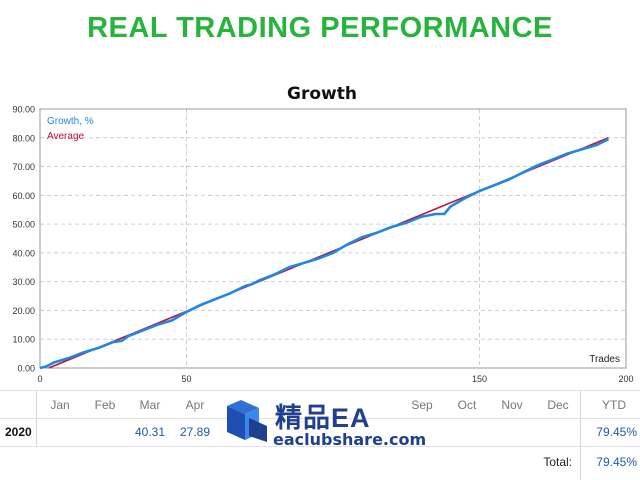 This screenshot has height=480, width=640. Describe the element at coordinates (512, 405) in the screenshot. I see `header-nov: Nov` at that location.